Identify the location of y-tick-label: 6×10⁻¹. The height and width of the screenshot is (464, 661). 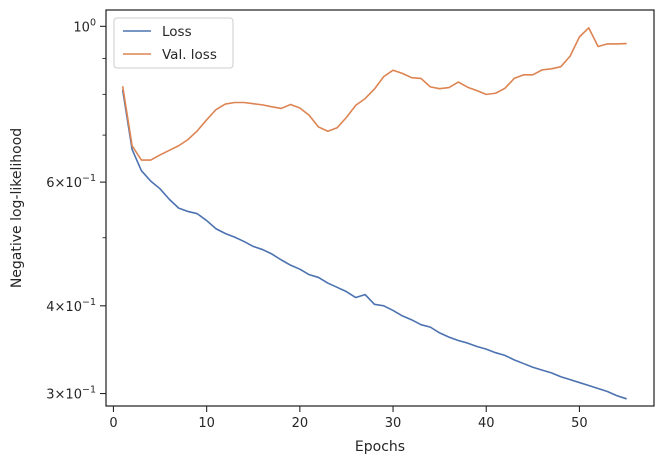
(71, 182).